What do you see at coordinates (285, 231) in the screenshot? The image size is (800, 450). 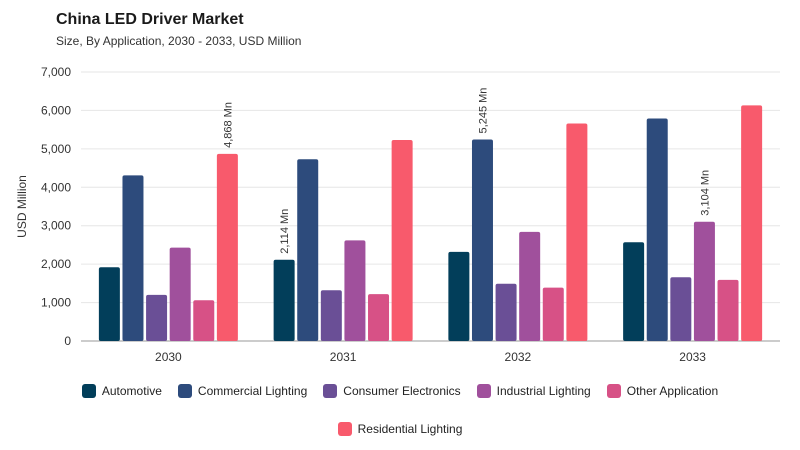 I see `data-label: 2,114 Mn` at bounding box center [285, 231].